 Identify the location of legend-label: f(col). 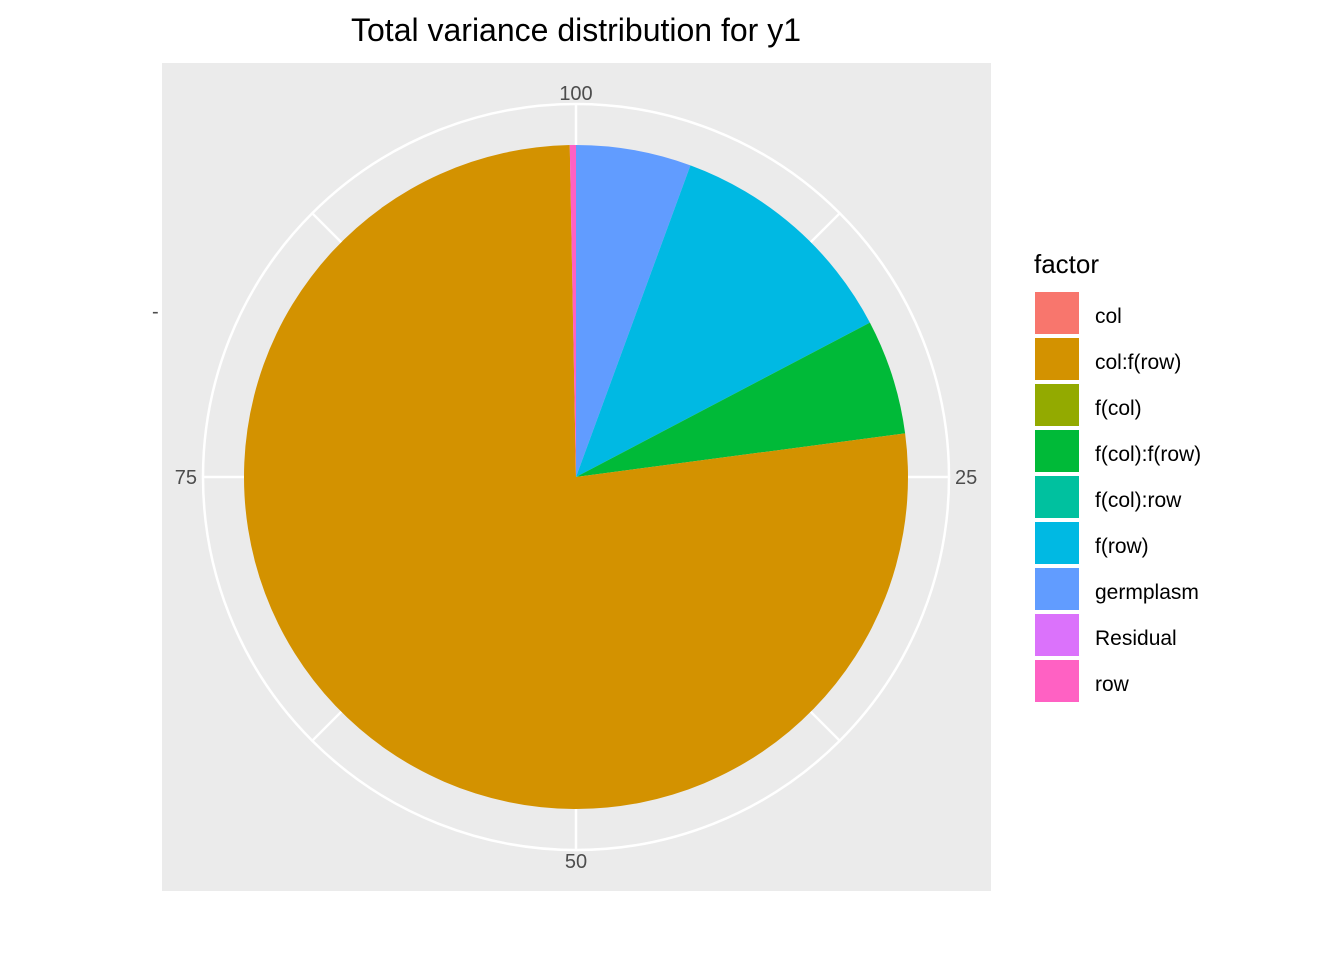
(1118, 408).